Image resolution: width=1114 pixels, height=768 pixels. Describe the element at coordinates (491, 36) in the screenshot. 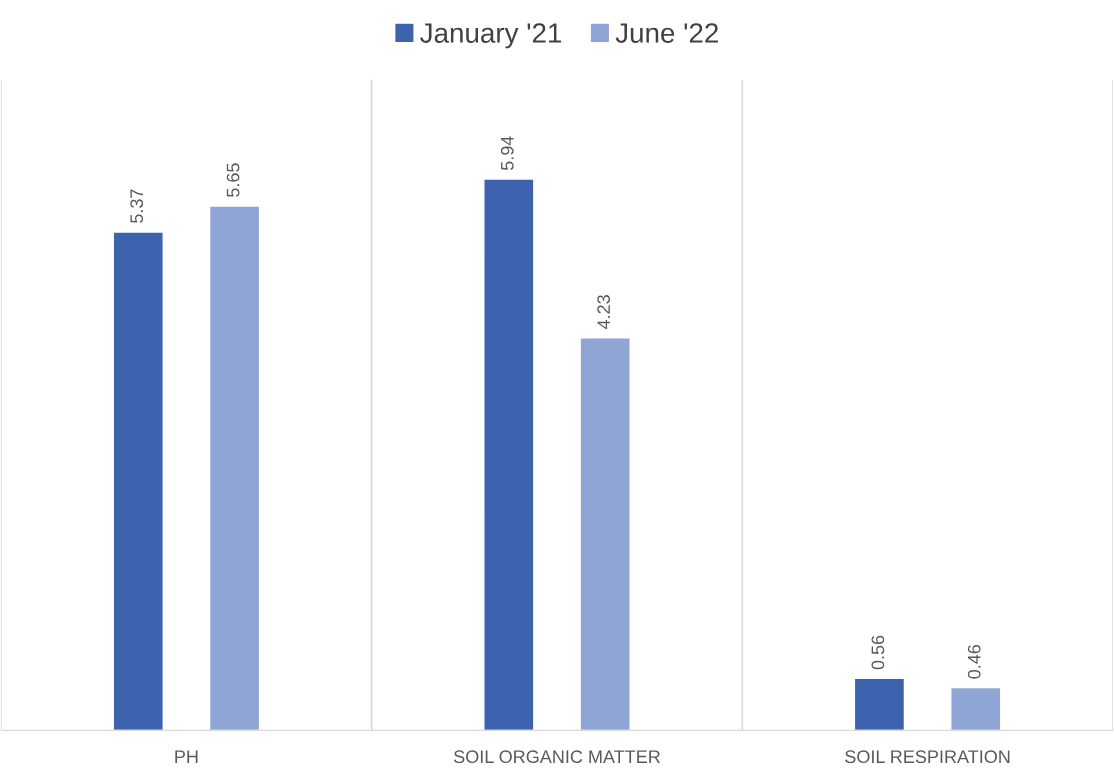

I see `legend-label: January '21` at that location.